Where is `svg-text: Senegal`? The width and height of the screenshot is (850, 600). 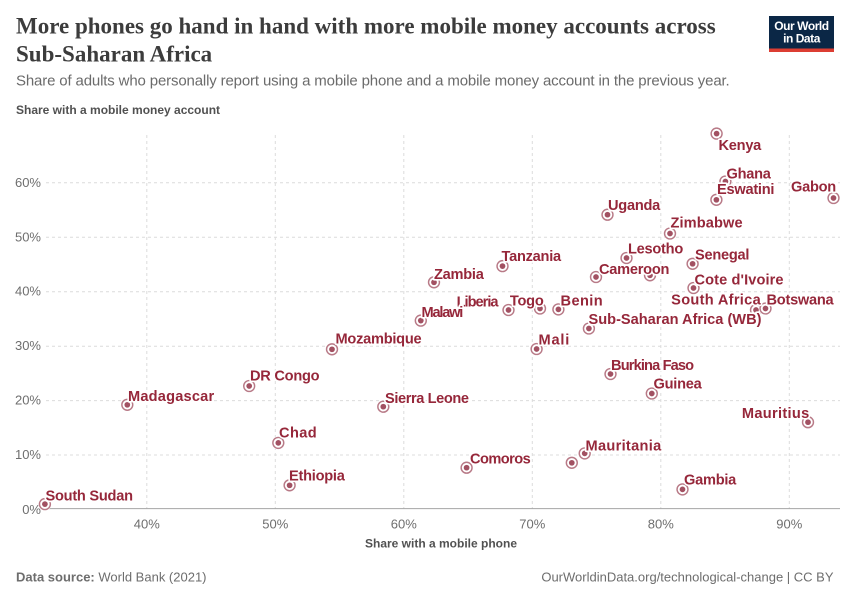 svg-text: Senegal is located at coordinates (722, 256).